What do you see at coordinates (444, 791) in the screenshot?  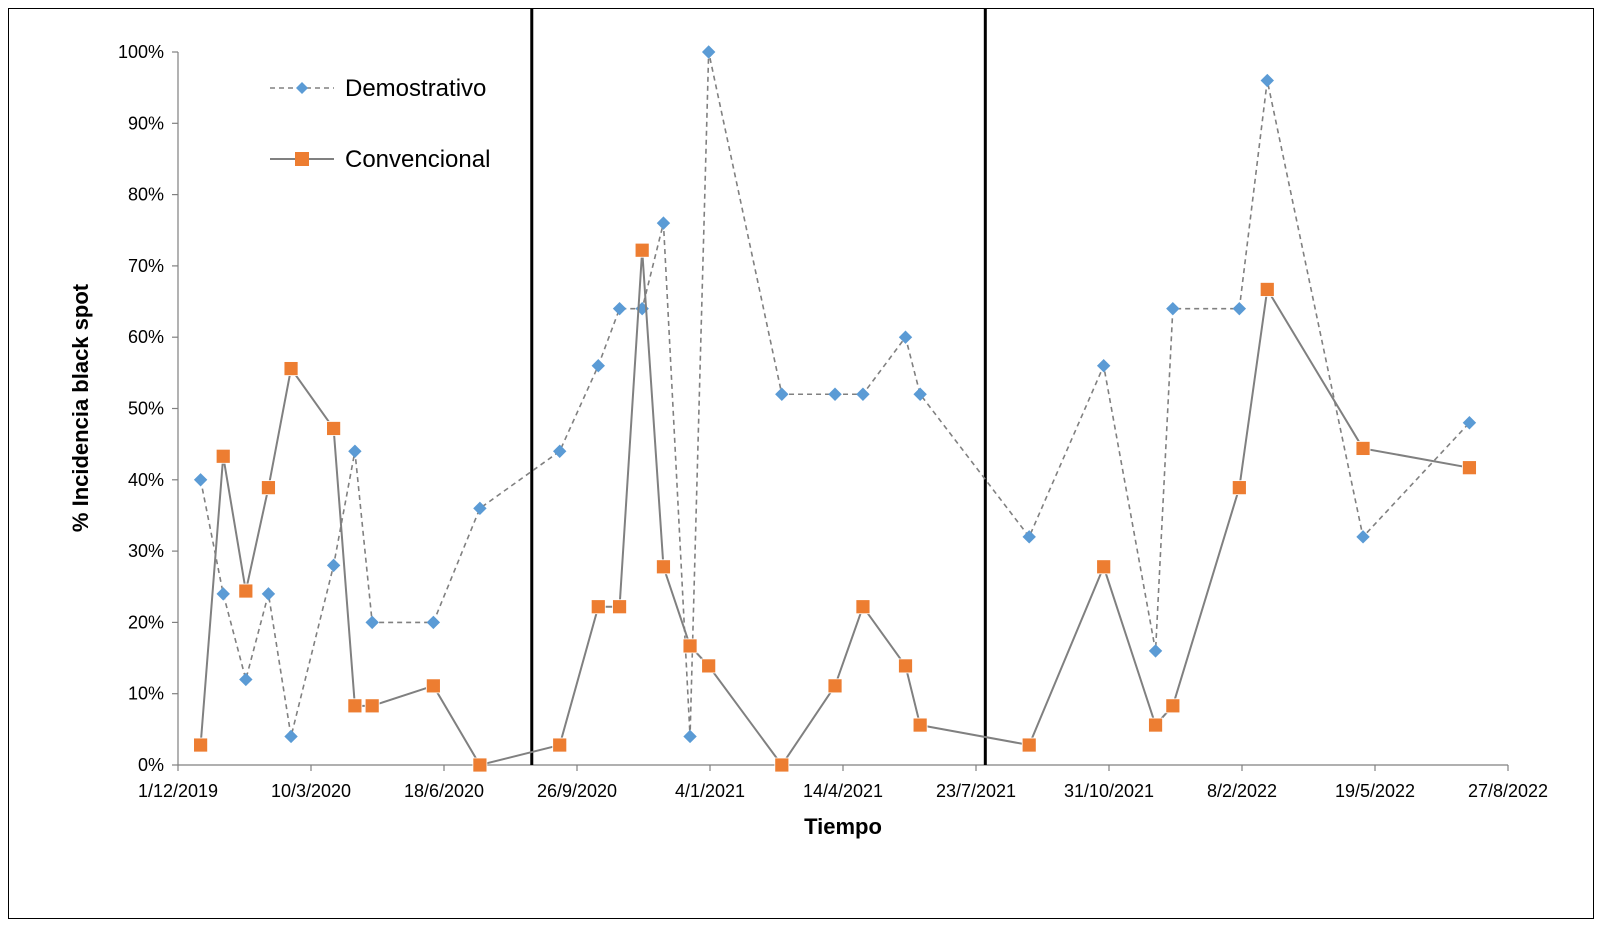 I see `x-tick-label: 18/6/2020` at bounding box center [444, 791].